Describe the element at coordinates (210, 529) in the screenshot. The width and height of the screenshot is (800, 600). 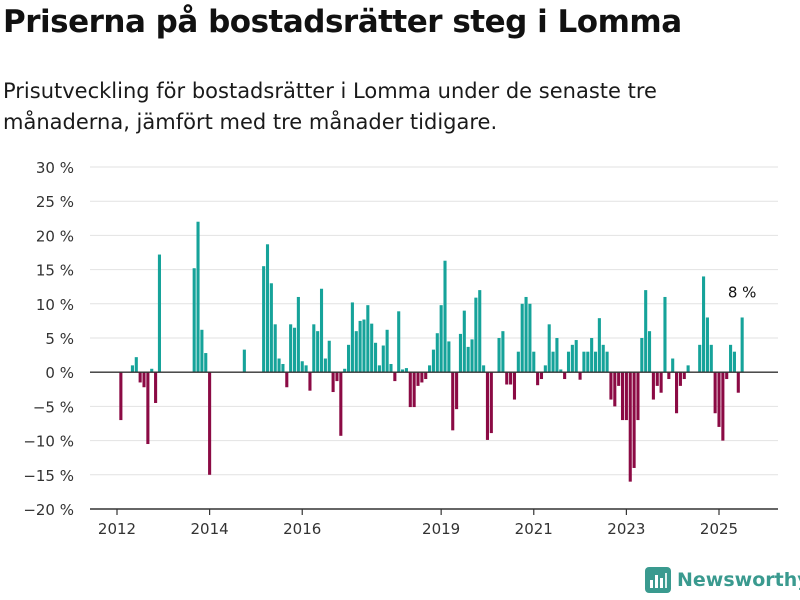
I see `x-tick-label: 2014` at that location.